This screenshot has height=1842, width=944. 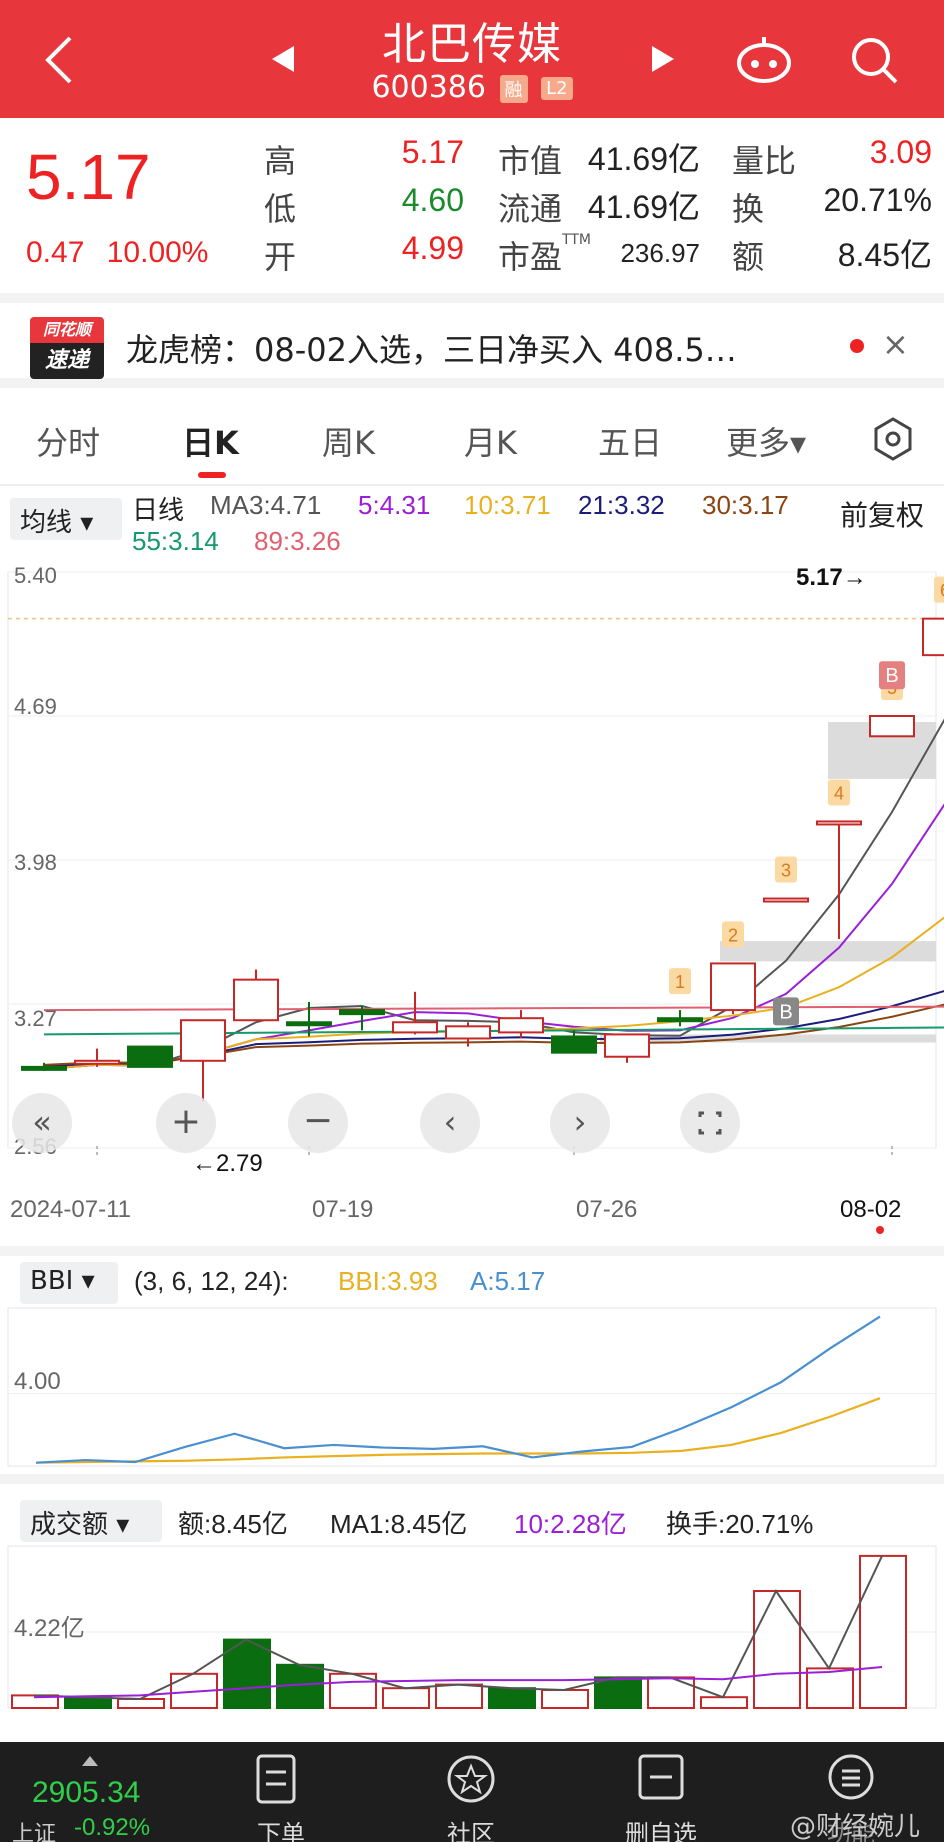 What do you see at coordinates (91, 1521) in the screenshot?
I see `amount-selector: 成交额 ▾` at bounding box center [91, 1521].